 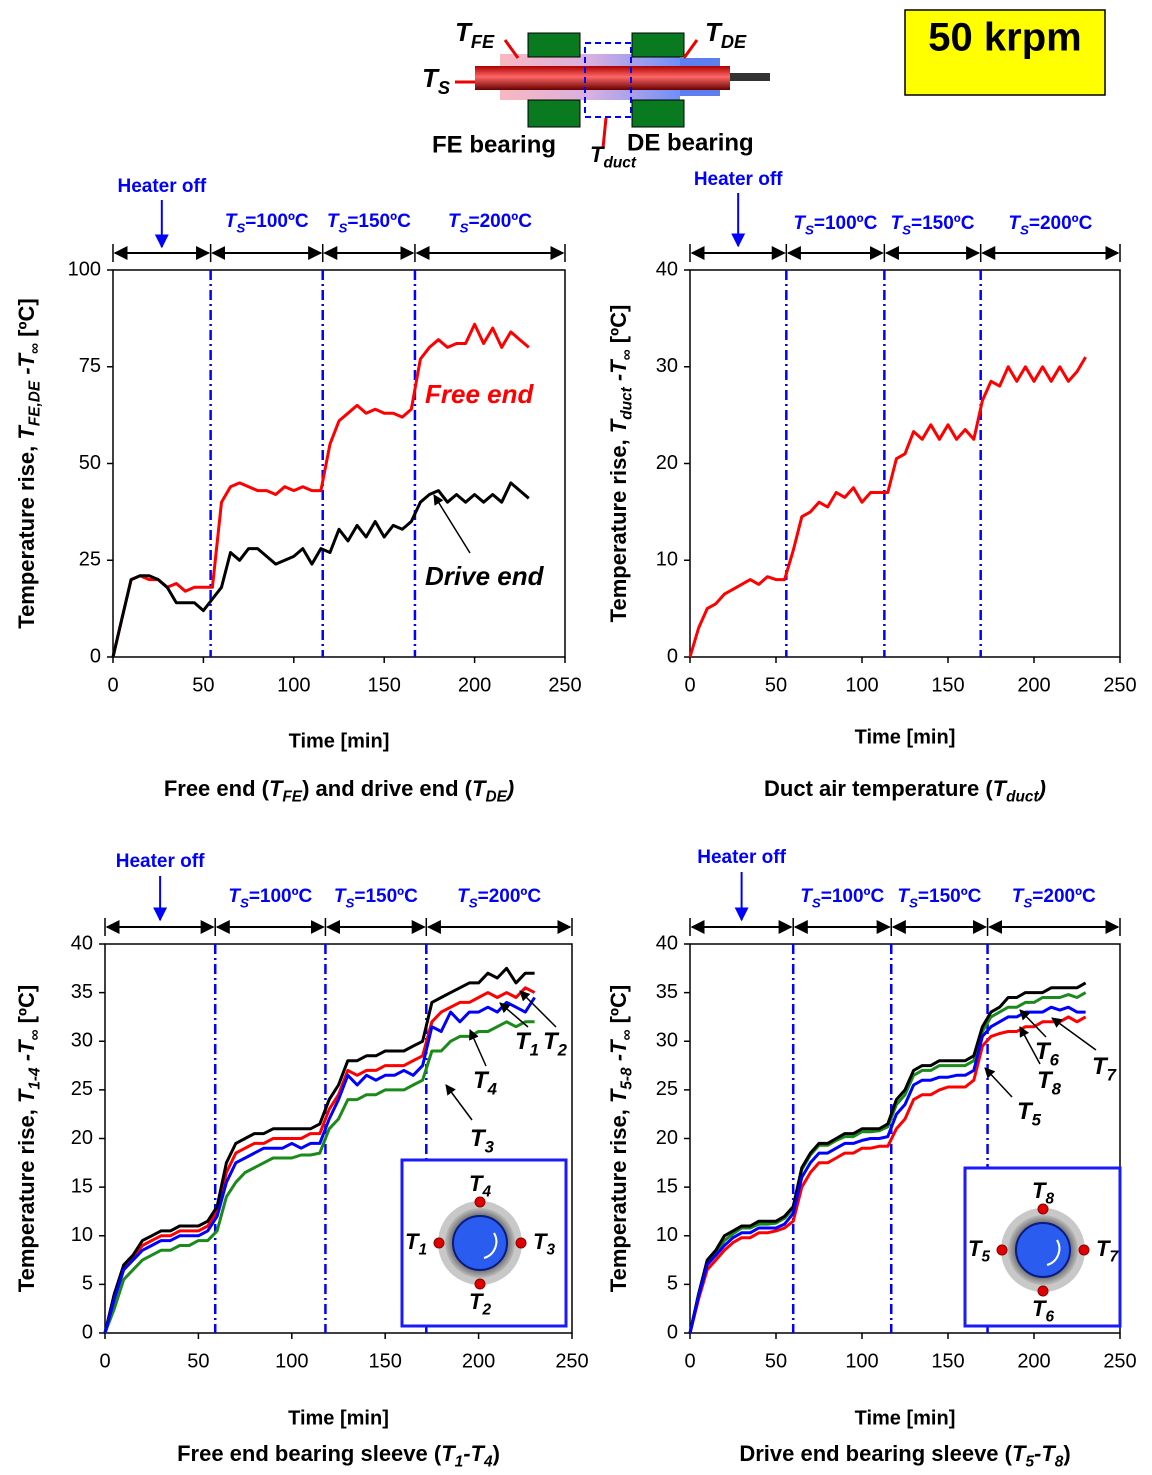 I want to click on text-part: ), so click(x=496, y=1453).